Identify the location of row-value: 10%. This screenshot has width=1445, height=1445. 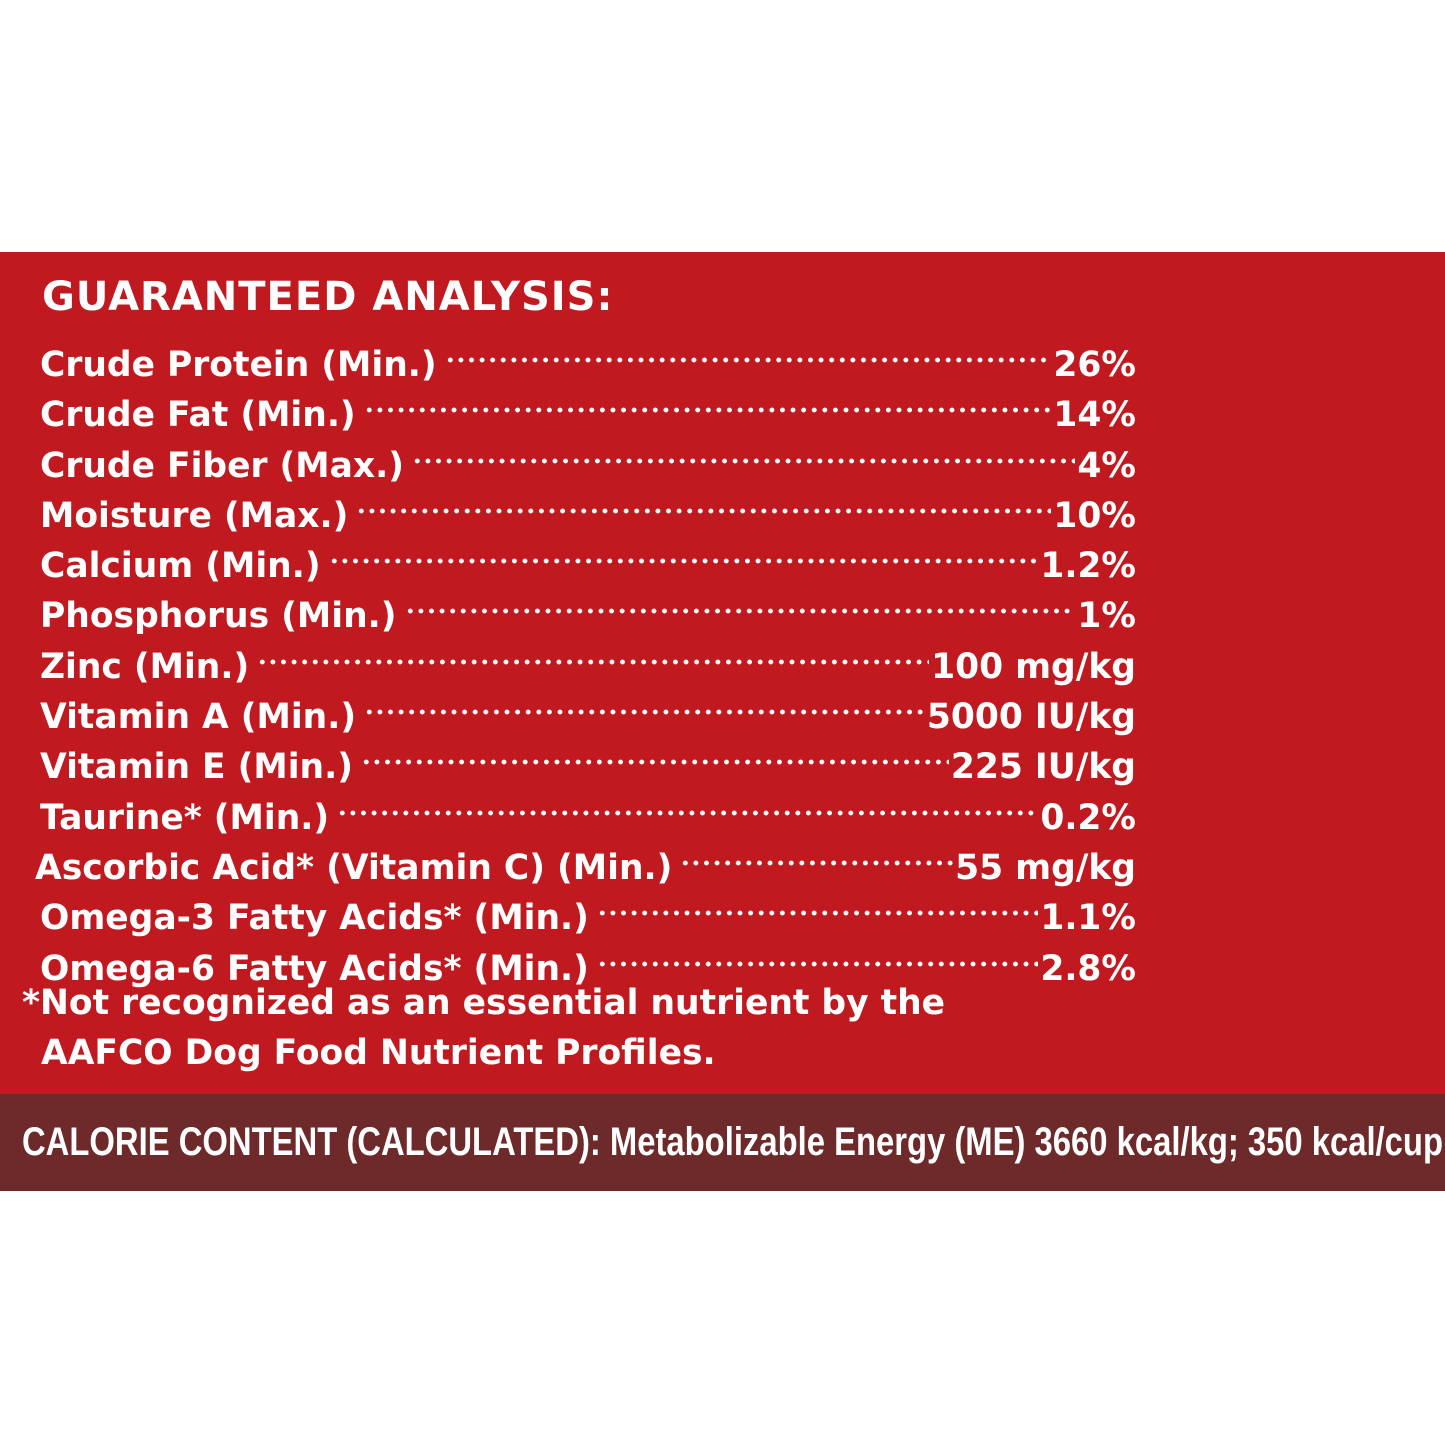
(1094, 515).